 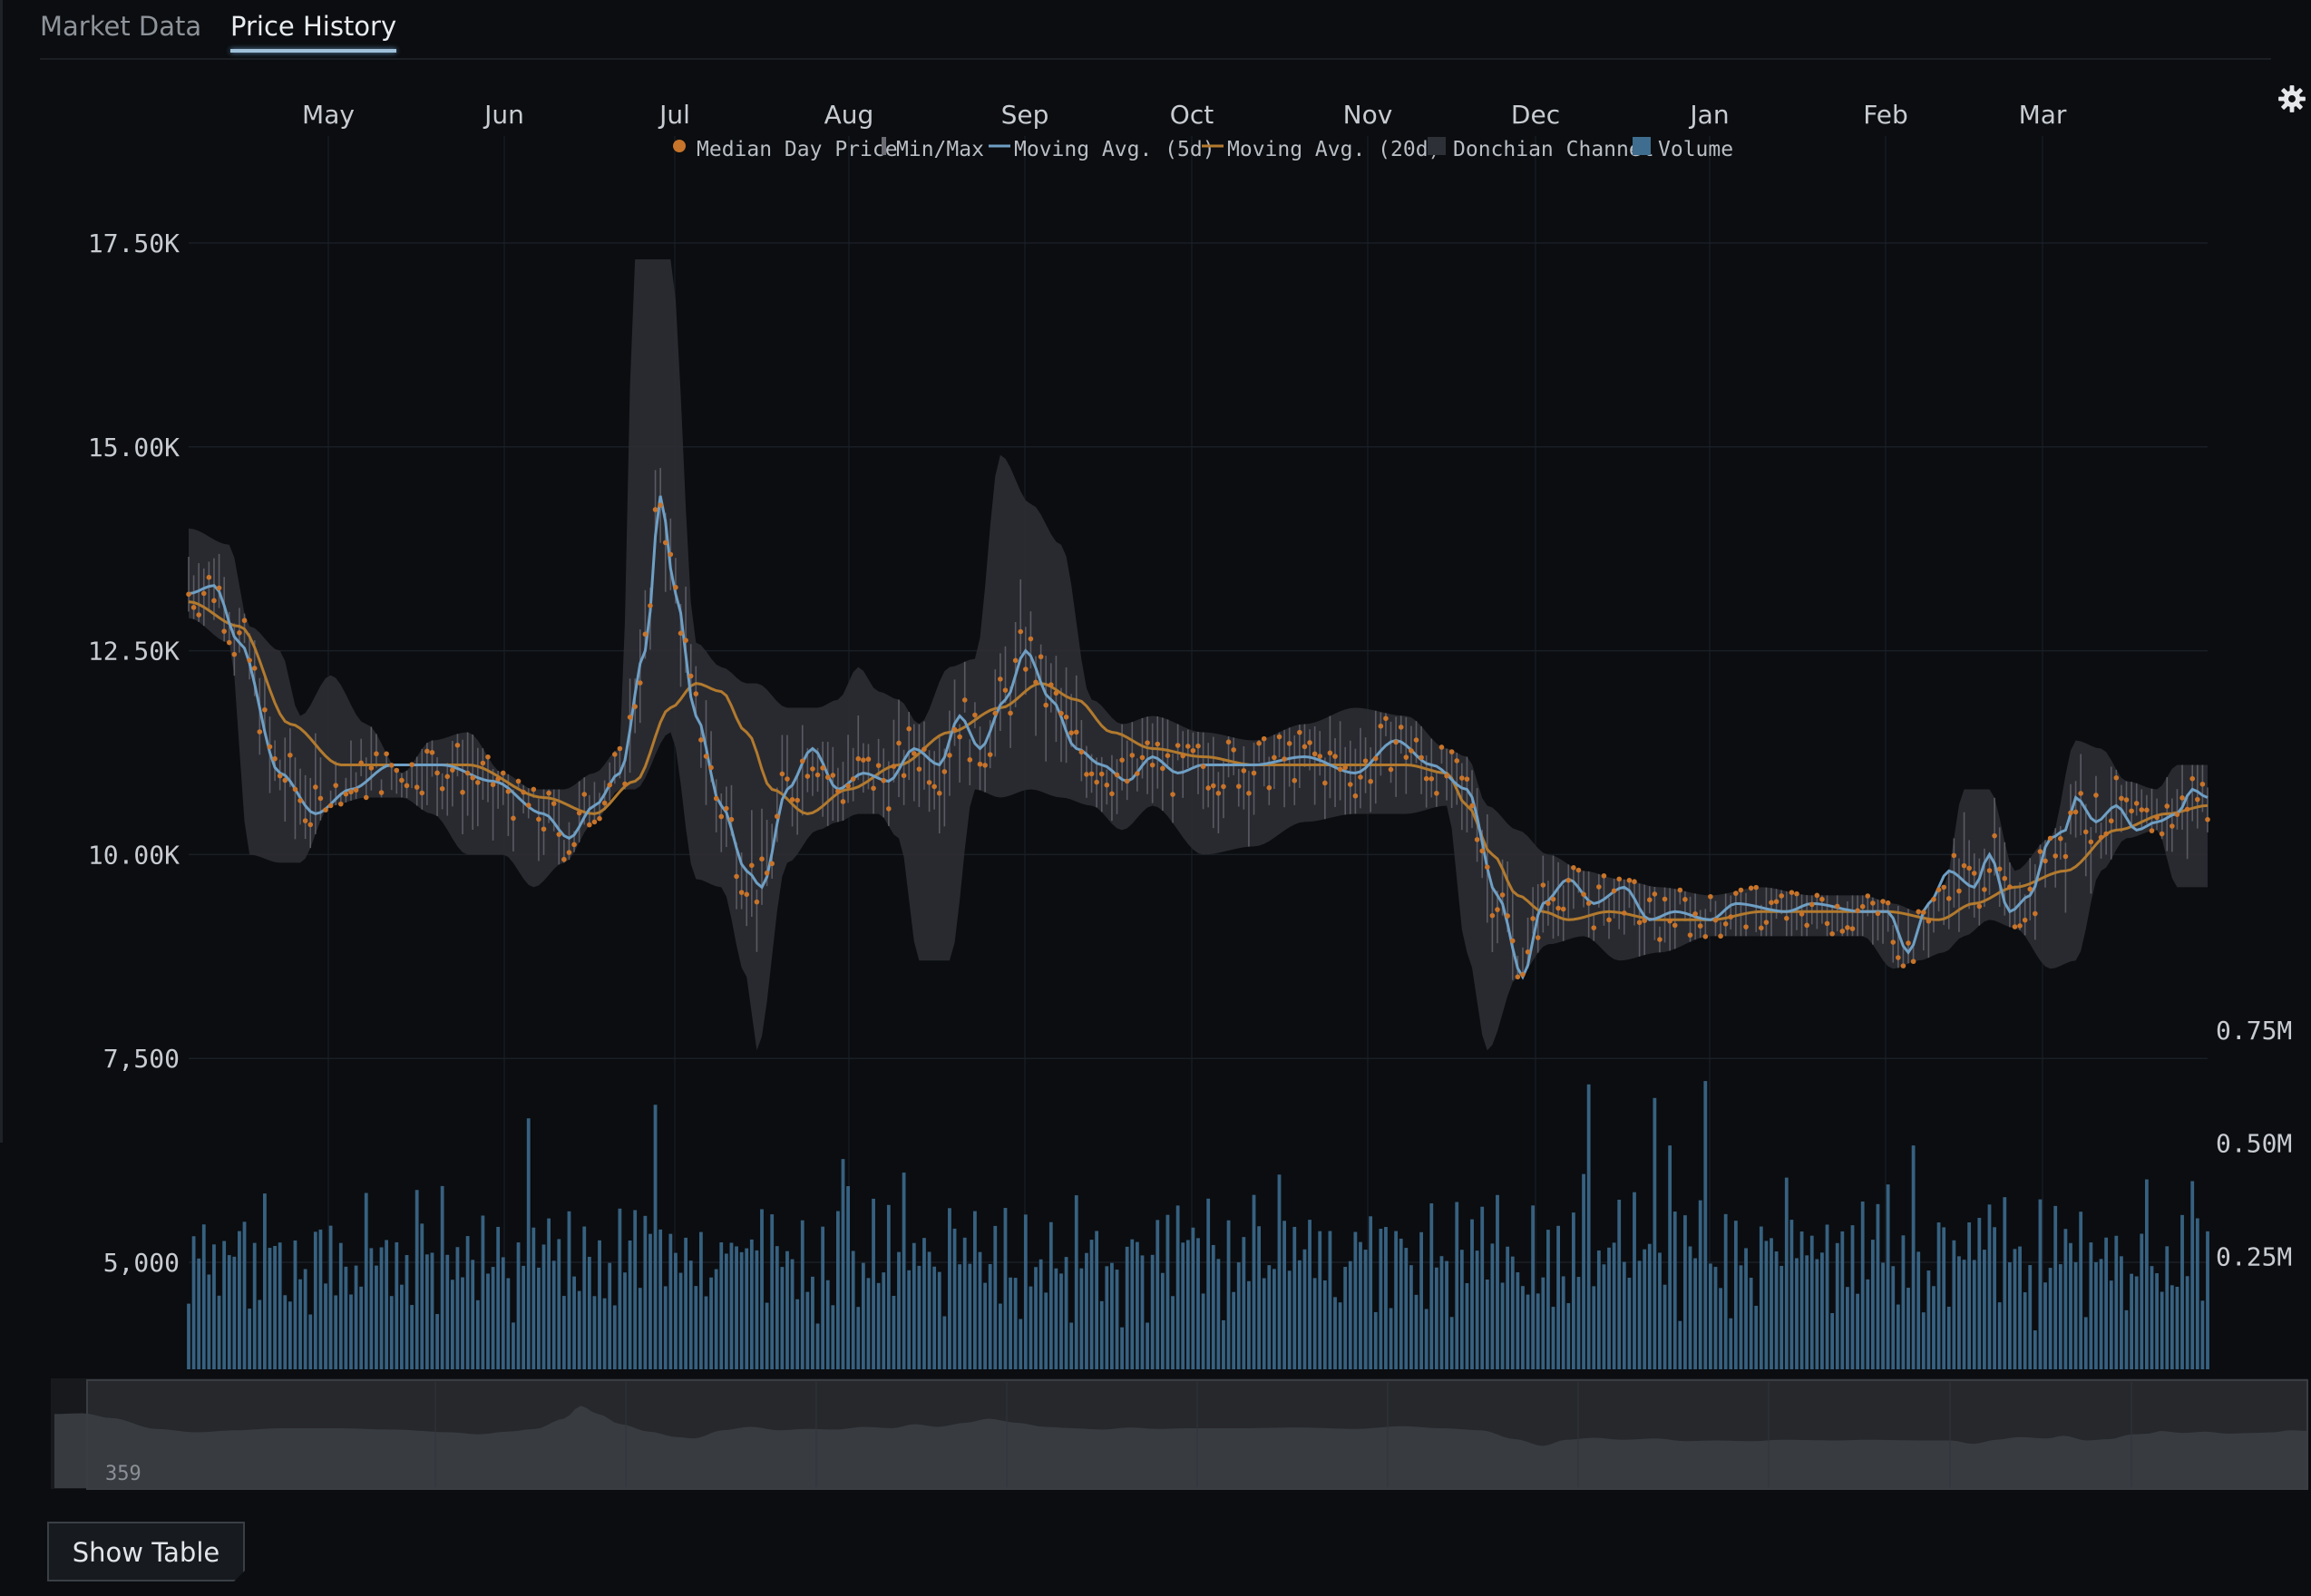 What do you see at coordinates (146, 1551) in the screenshot?
I see `show-table-button: Show Table` at bounding box center [146, 1551].